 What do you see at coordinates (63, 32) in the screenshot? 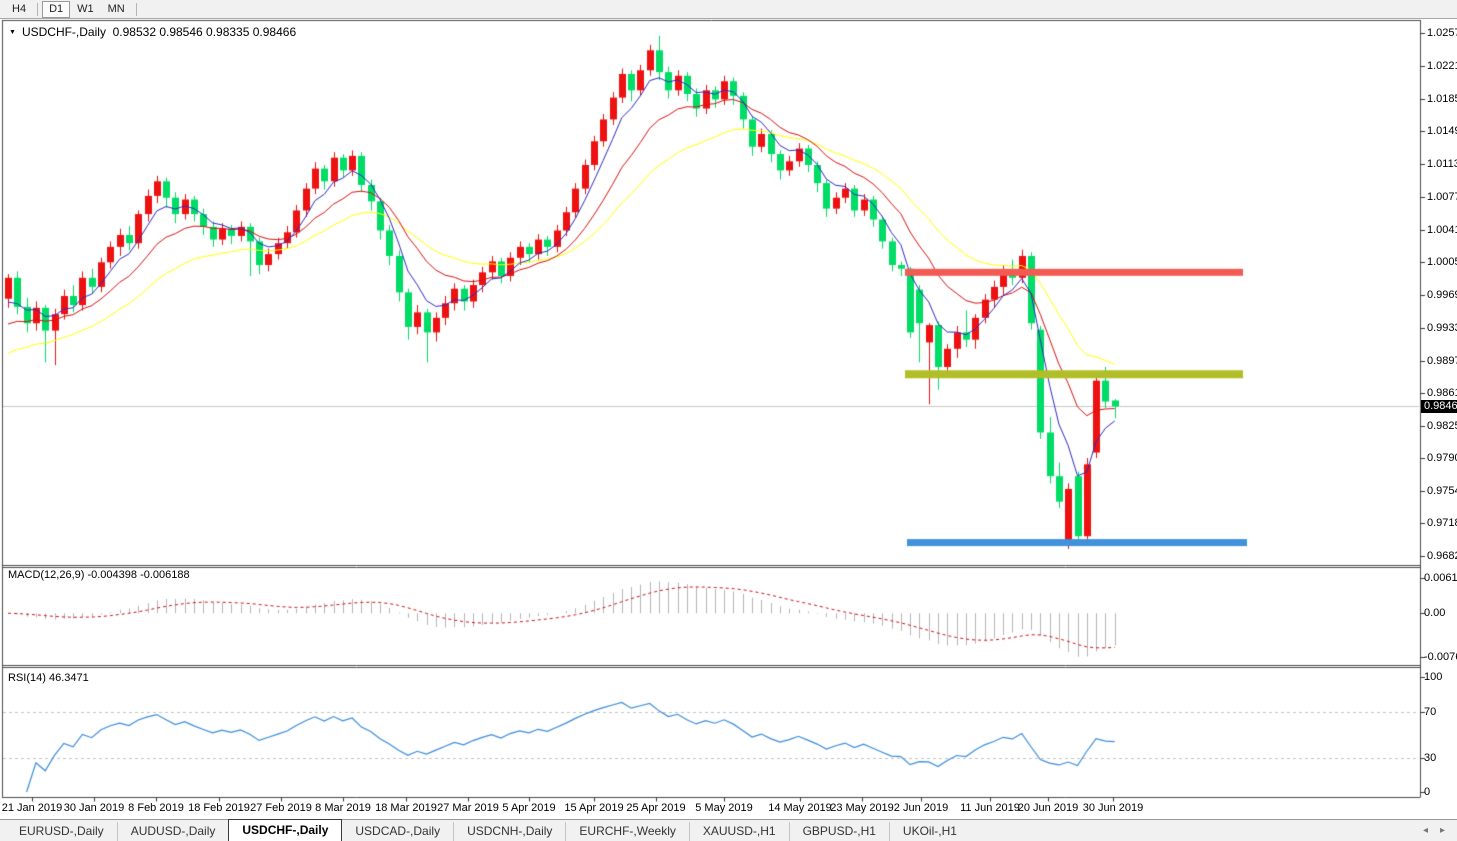
I see `symbol-period-label: USDCHF-,Daily` at bounding box center [63, 32].